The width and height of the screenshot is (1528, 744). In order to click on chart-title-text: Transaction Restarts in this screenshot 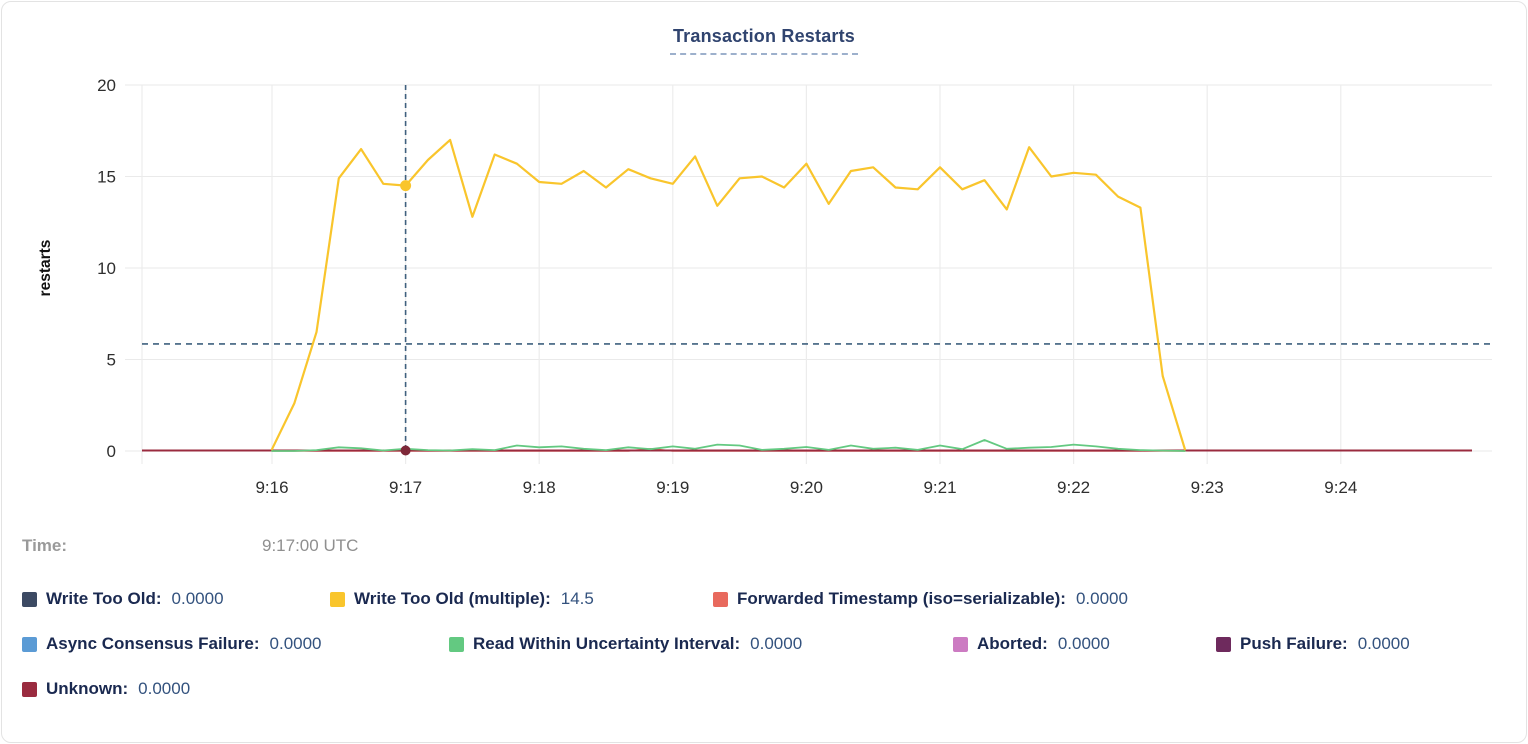, I will do `click(764, 40)`.